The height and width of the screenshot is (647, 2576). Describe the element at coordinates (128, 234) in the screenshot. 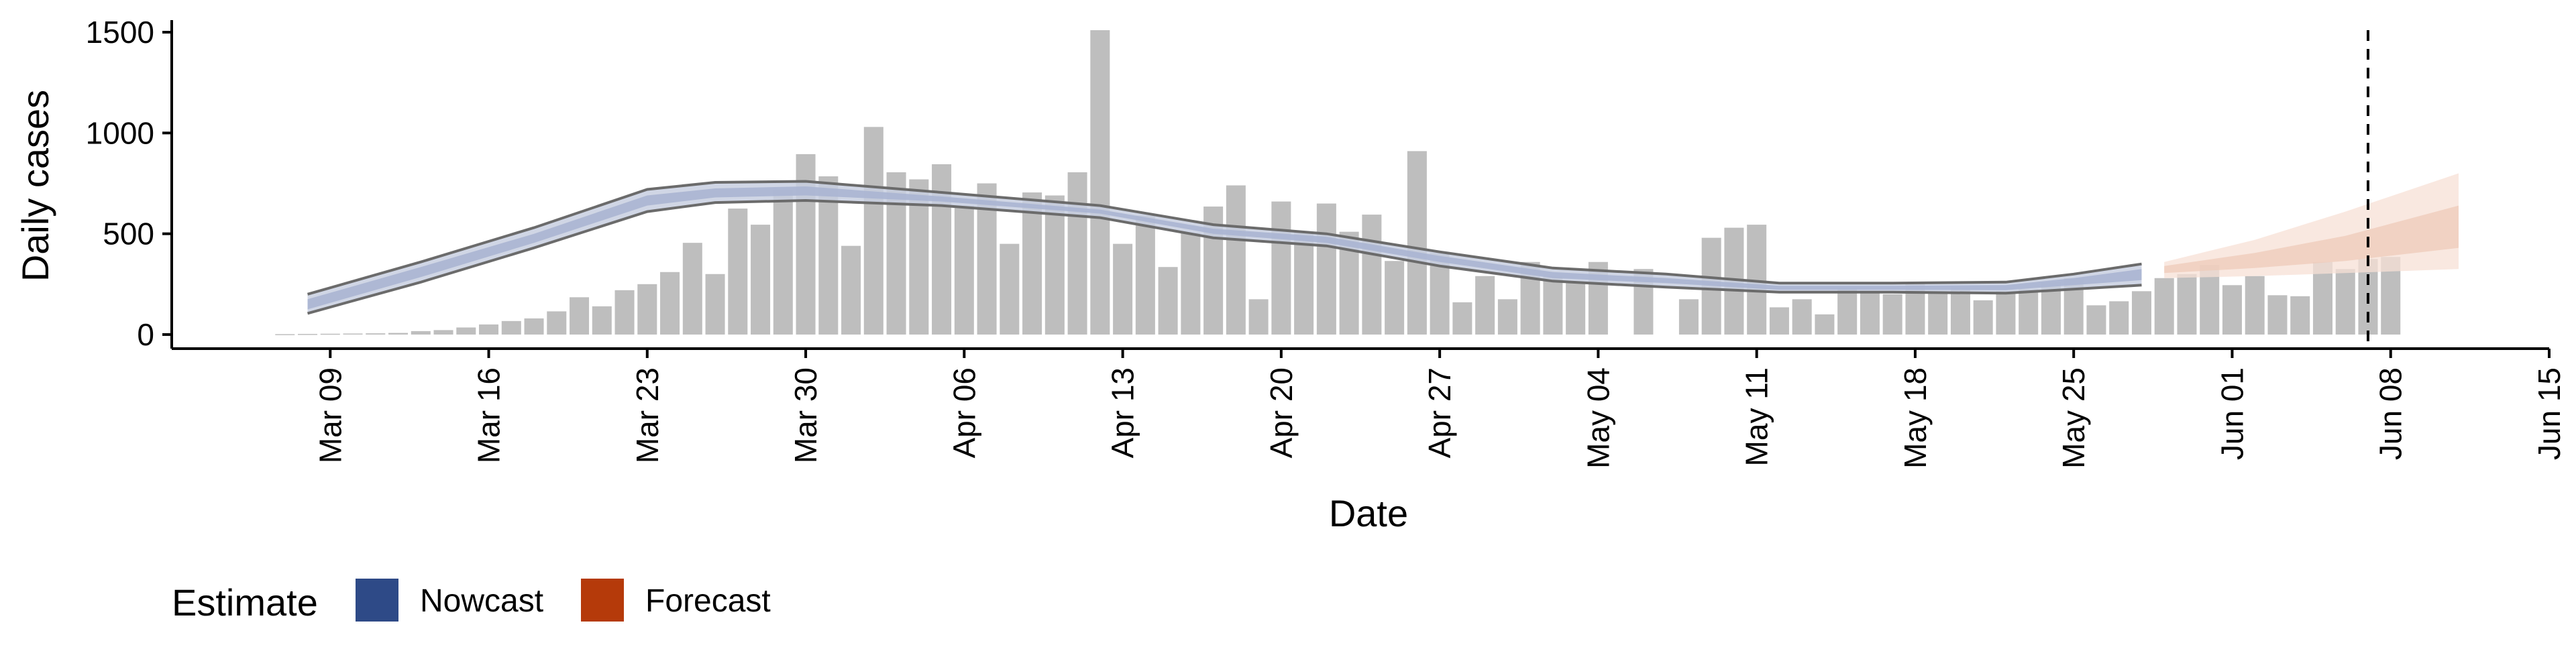

I see `y-tick-label-1: 500` at that location.